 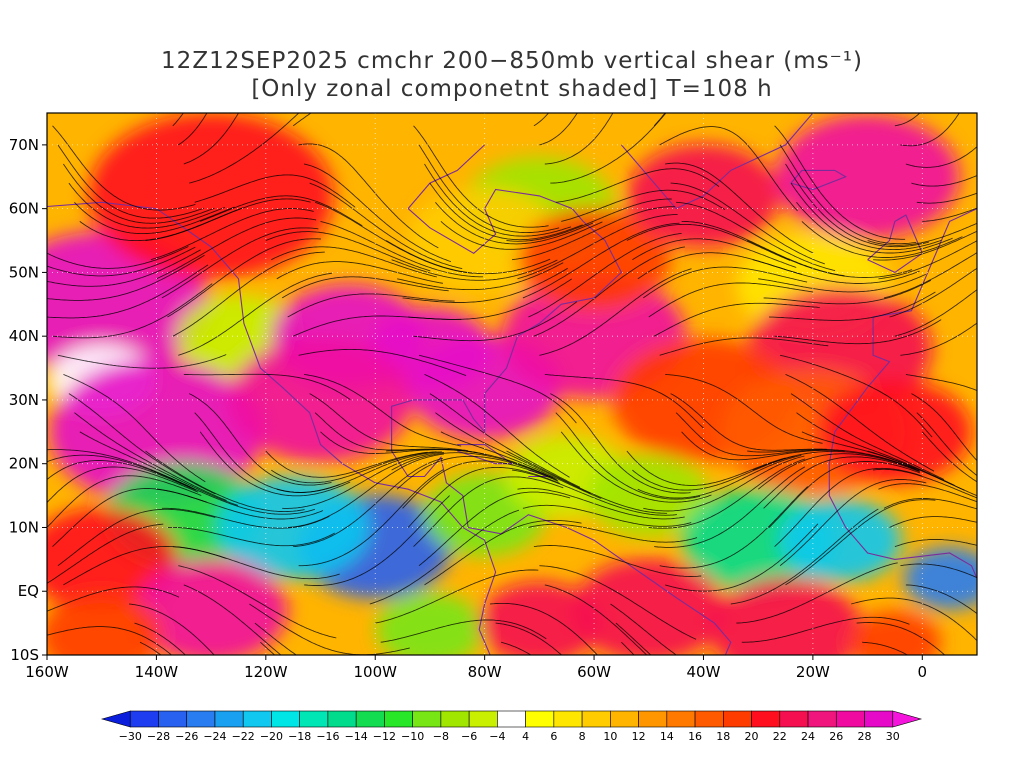 I want to click on lat-tick-label: 30N, so click(x=24, y=400).